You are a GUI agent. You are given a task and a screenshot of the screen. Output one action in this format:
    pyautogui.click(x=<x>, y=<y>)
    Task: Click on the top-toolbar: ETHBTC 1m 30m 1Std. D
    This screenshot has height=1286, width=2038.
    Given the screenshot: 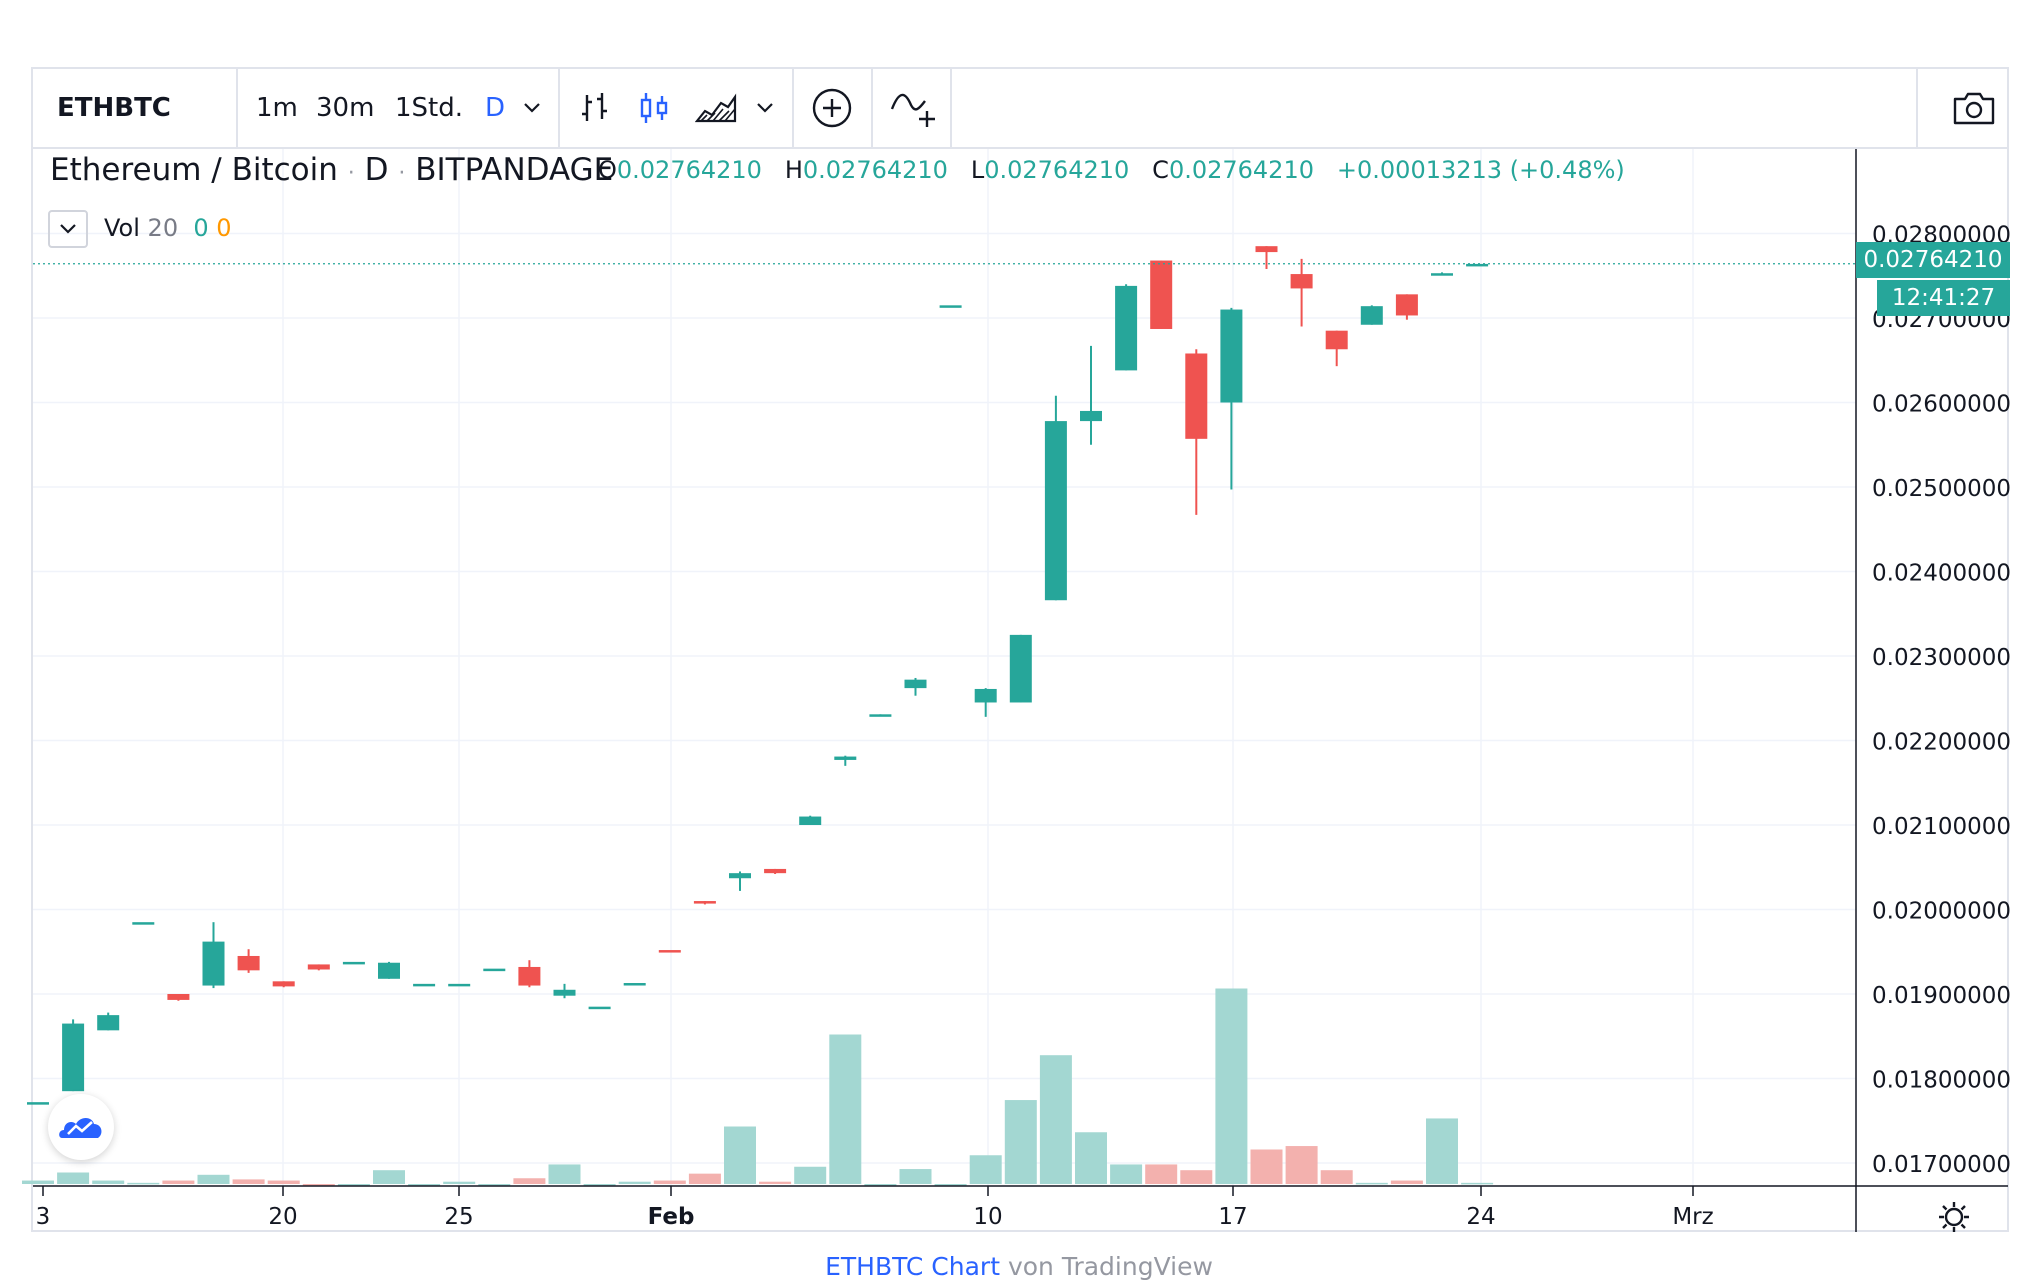 What is the action you would take?
    pyautogui.click(x=1020, y=109)
    